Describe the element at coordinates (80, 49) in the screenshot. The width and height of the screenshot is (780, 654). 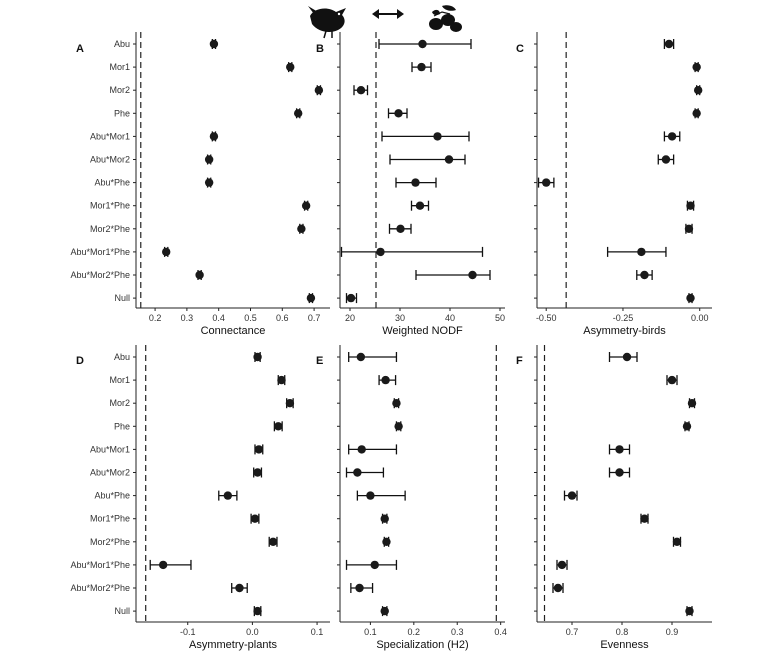
I see `panel-letter: A` at that location.